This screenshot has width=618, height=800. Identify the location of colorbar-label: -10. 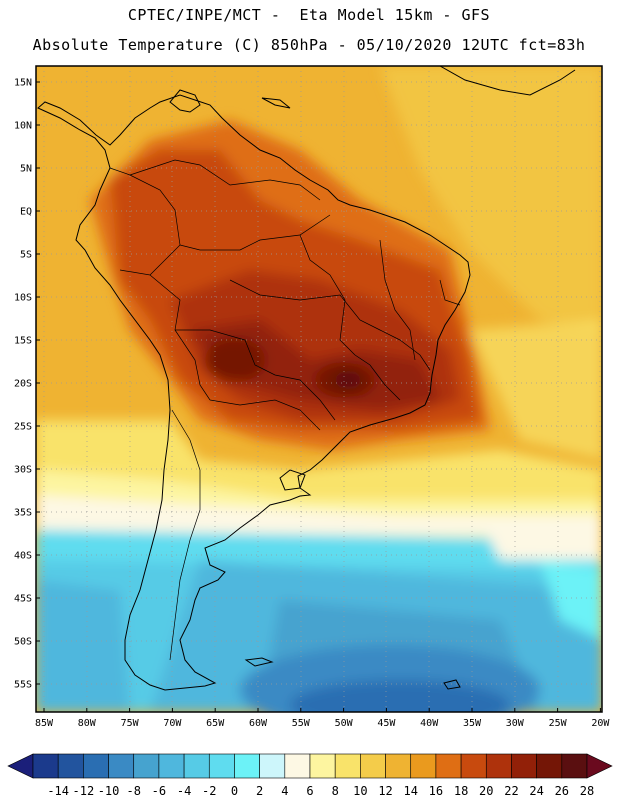
(109, 791).